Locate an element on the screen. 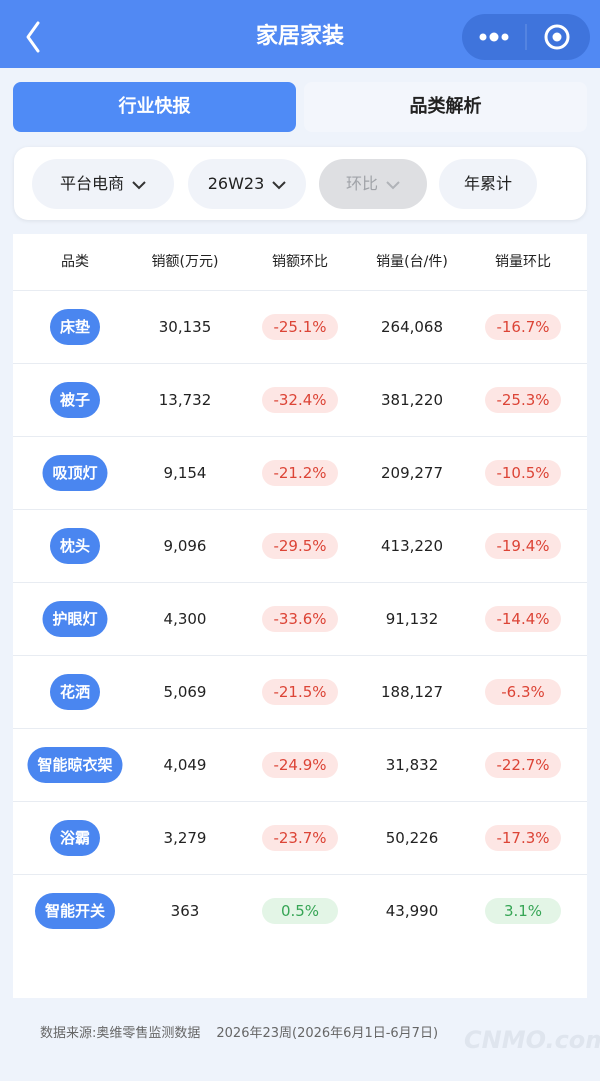 This screenshot has width=600, height=1081. category-tag: 床垫 is located at coordinates (75, 327).